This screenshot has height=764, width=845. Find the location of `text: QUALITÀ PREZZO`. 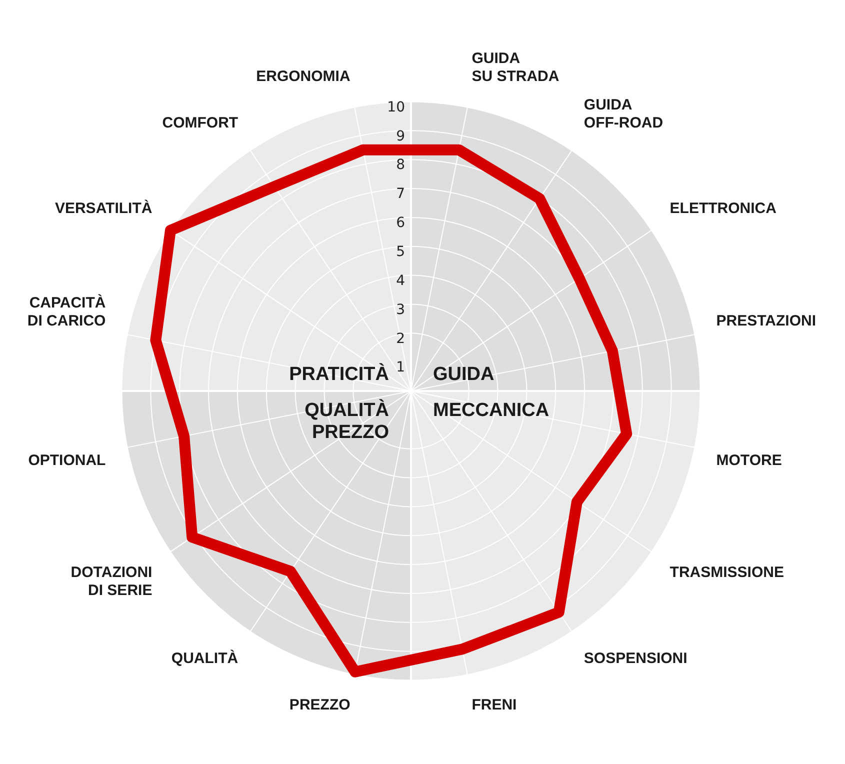

text: QUALITÀ PREZZO is located at coordinates (347, 421).